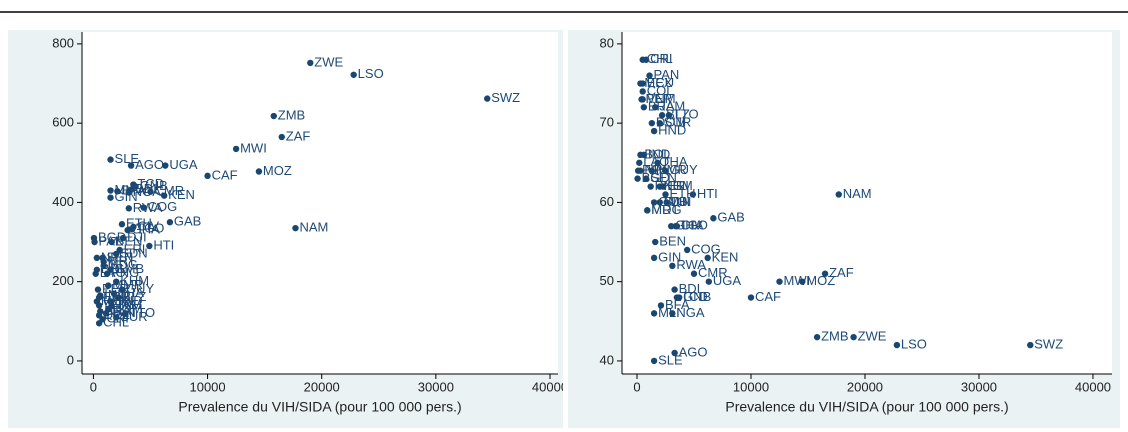  I want to click on point-label: GNB, so click(154, 185).